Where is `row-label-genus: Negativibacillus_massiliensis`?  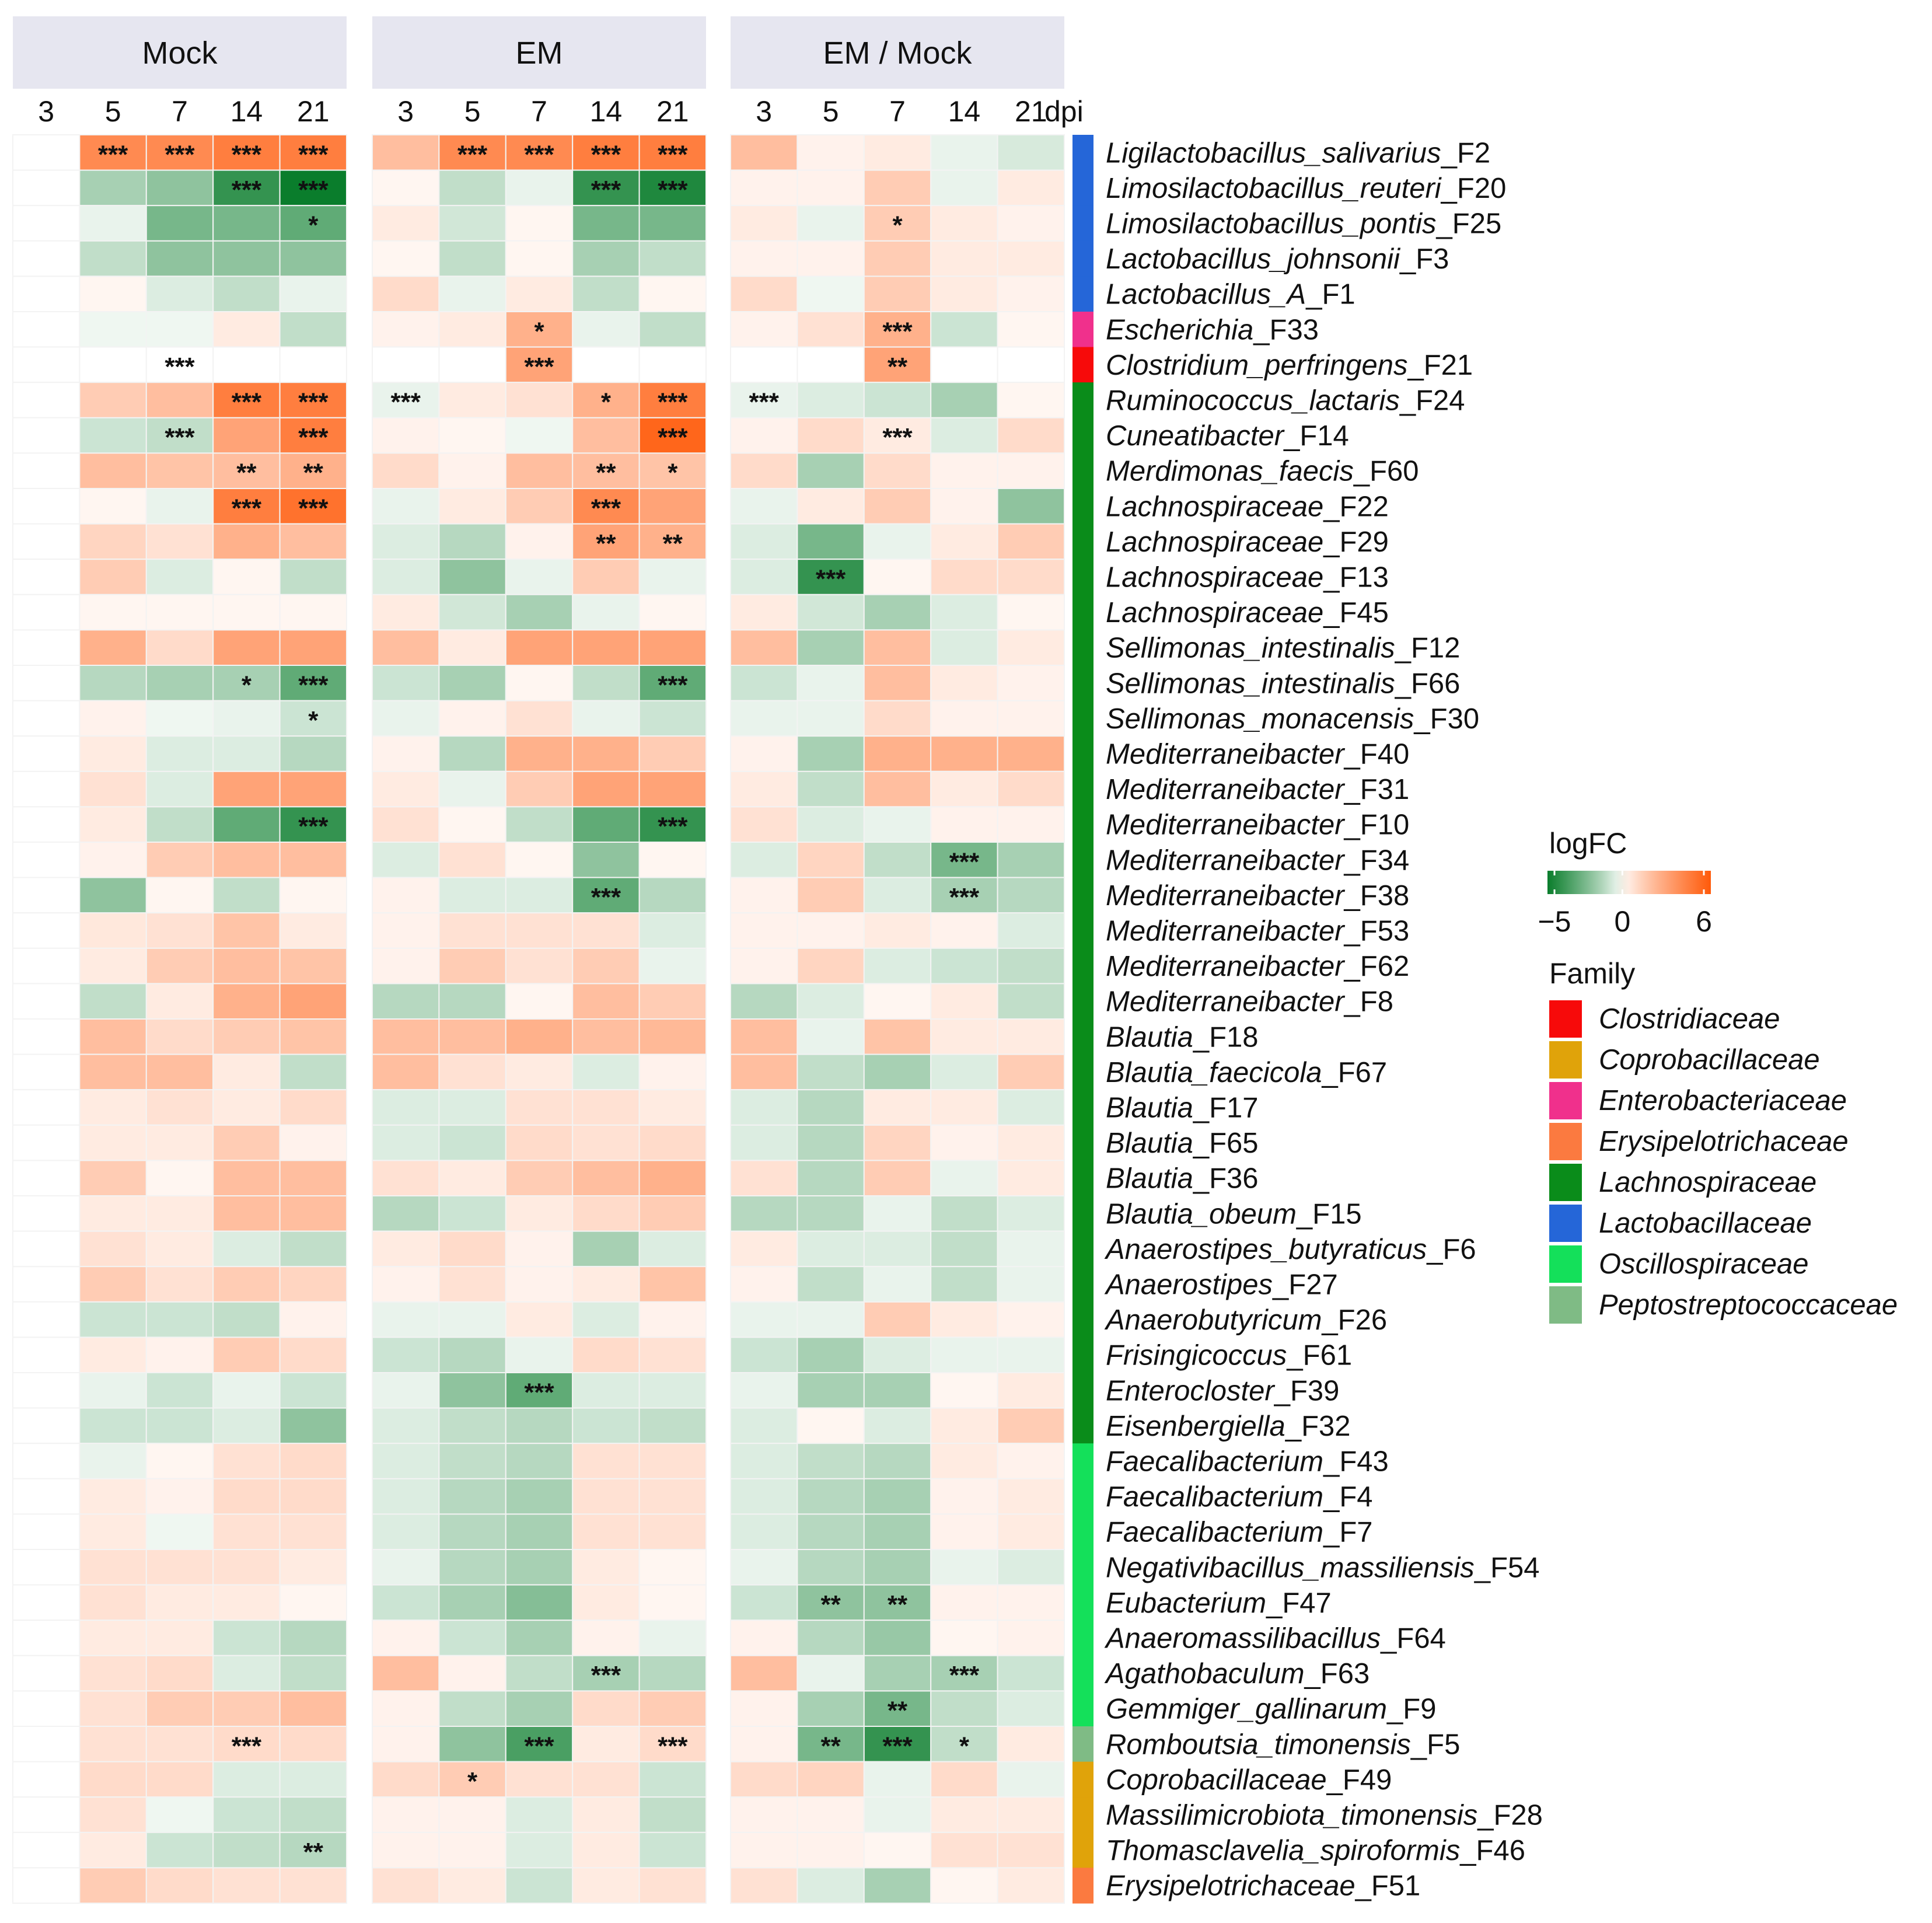 row-label-genus: Negativibacillus_massiliensis is located at coordinates (1290, 1567).